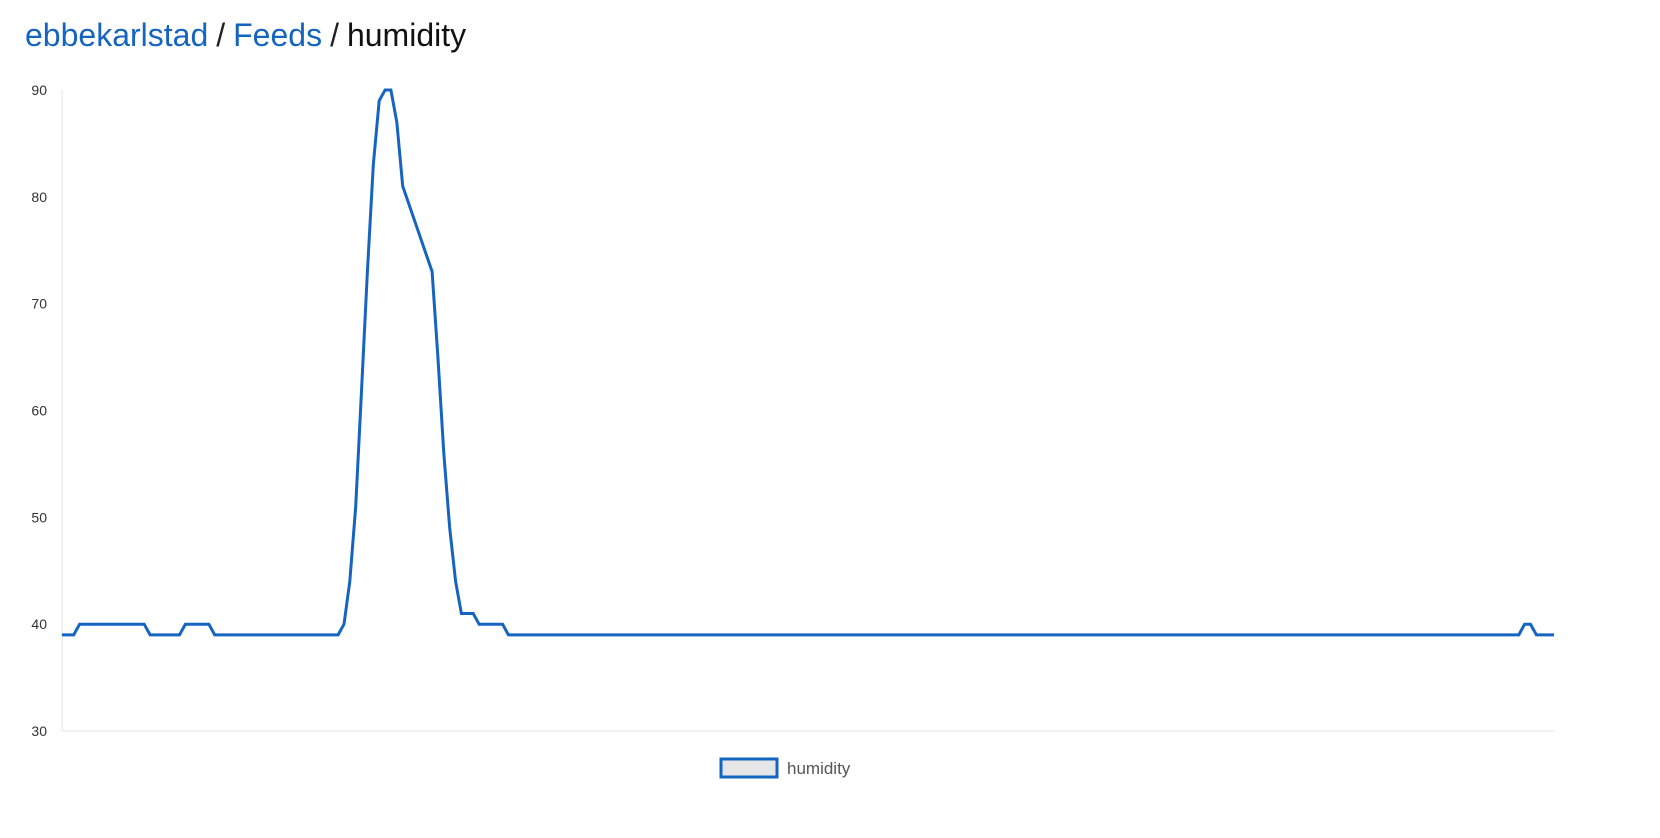  What do you see at coordinates (39, 411) in the screenshot?
I see `y-tick-label: 60` at bounding box center [39, 411].